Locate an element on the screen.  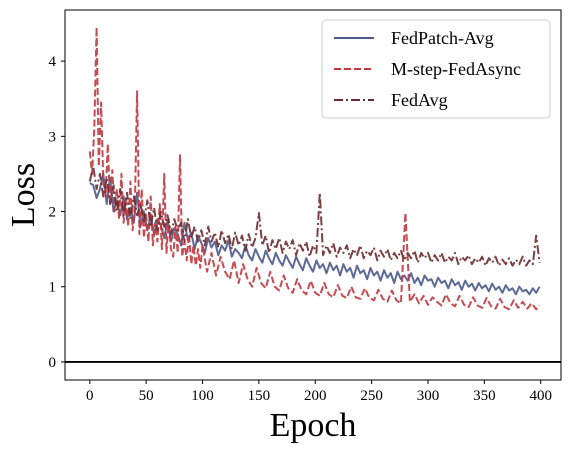
y-tick-label: 4 is located at coordinates (53, 62).